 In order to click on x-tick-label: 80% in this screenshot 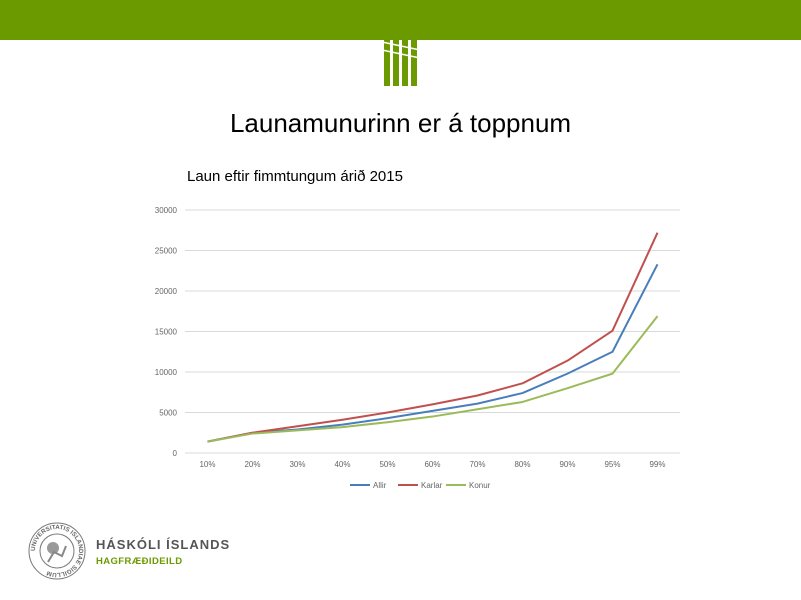, I will do `click(522, 464)`.